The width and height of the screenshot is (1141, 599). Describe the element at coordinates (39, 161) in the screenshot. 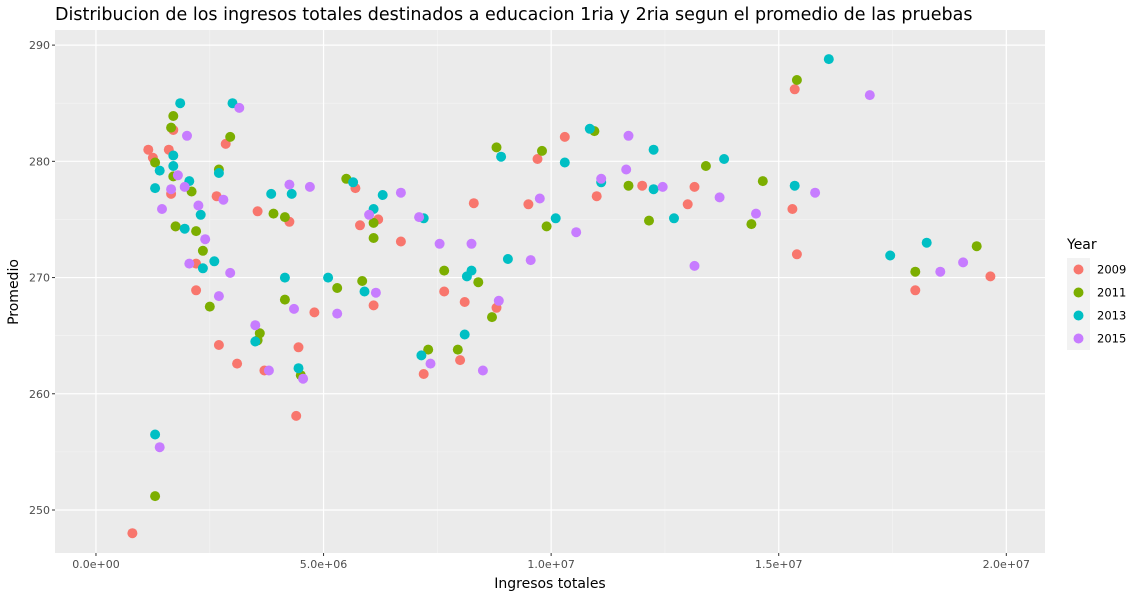

I see `y-tick-label: 280` at that location.